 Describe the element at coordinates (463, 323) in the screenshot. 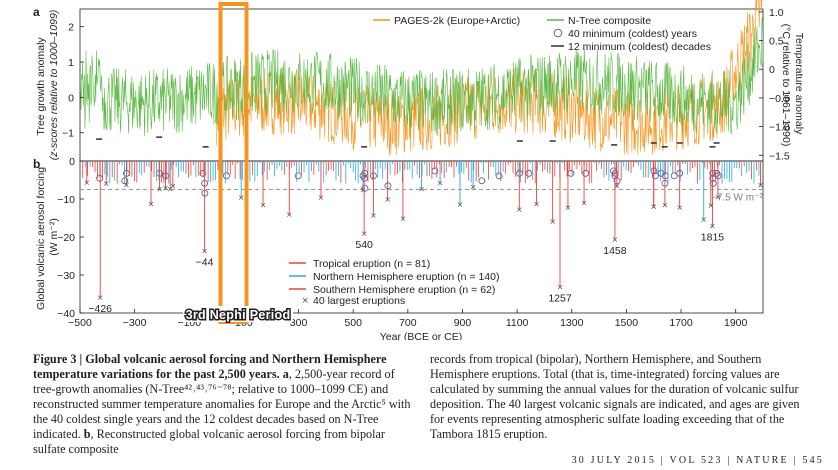

I see `x-axis-tick-label: 900` at that location.